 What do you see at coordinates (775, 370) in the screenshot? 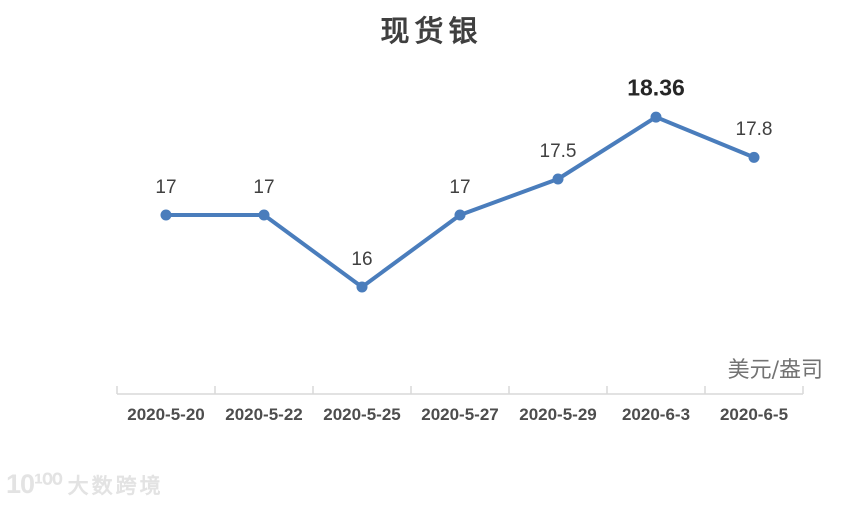
I see `unit-label: 美元/盎司` at bounding box center [775, 370].